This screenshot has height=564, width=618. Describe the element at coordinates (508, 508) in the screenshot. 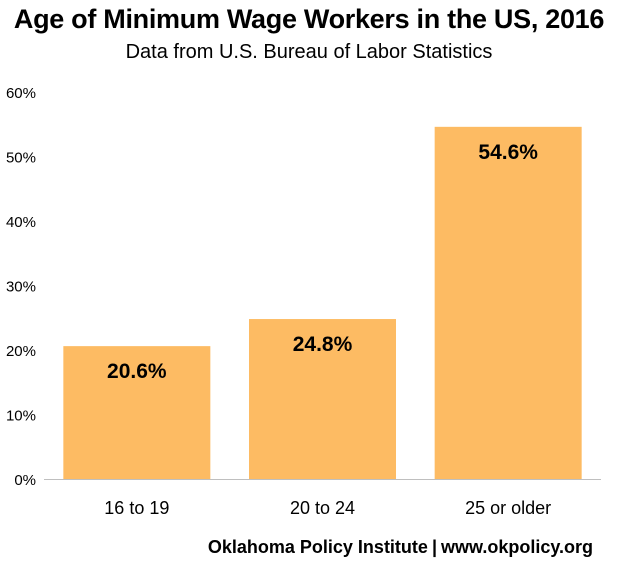

I see `x-tick-label: 25 or older` at that location.